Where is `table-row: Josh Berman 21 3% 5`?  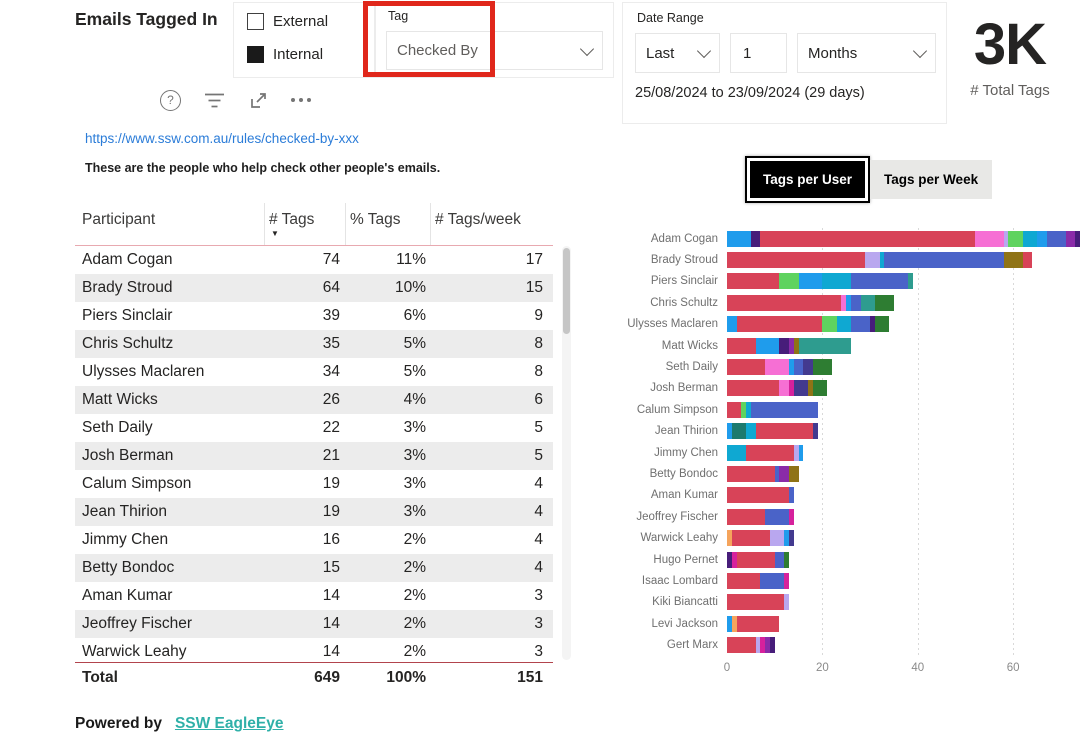
table-row: Josh Berman 21 3% 5 is located at coordinates (314, 456).